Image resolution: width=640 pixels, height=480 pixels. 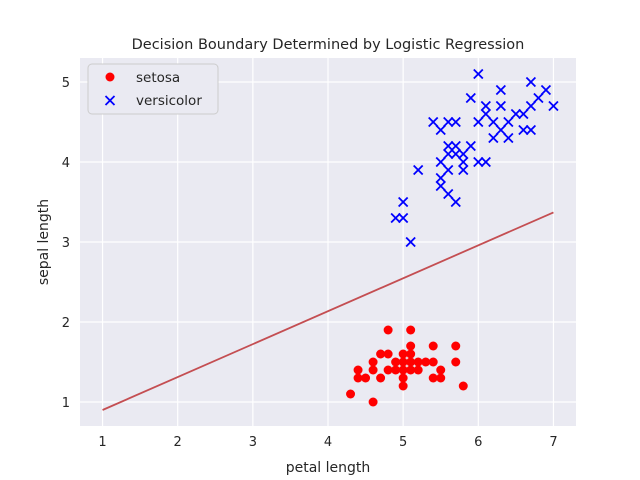 I want to click on legend-setosa-label: setosa, so click(x=158, y=78).